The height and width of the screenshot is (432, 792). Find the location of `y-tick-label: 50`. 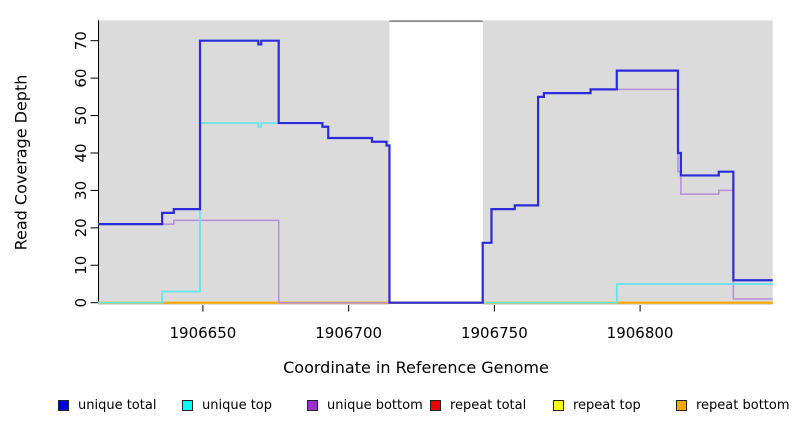

y-tick-label: 50 is located at coordinates (81, 115).